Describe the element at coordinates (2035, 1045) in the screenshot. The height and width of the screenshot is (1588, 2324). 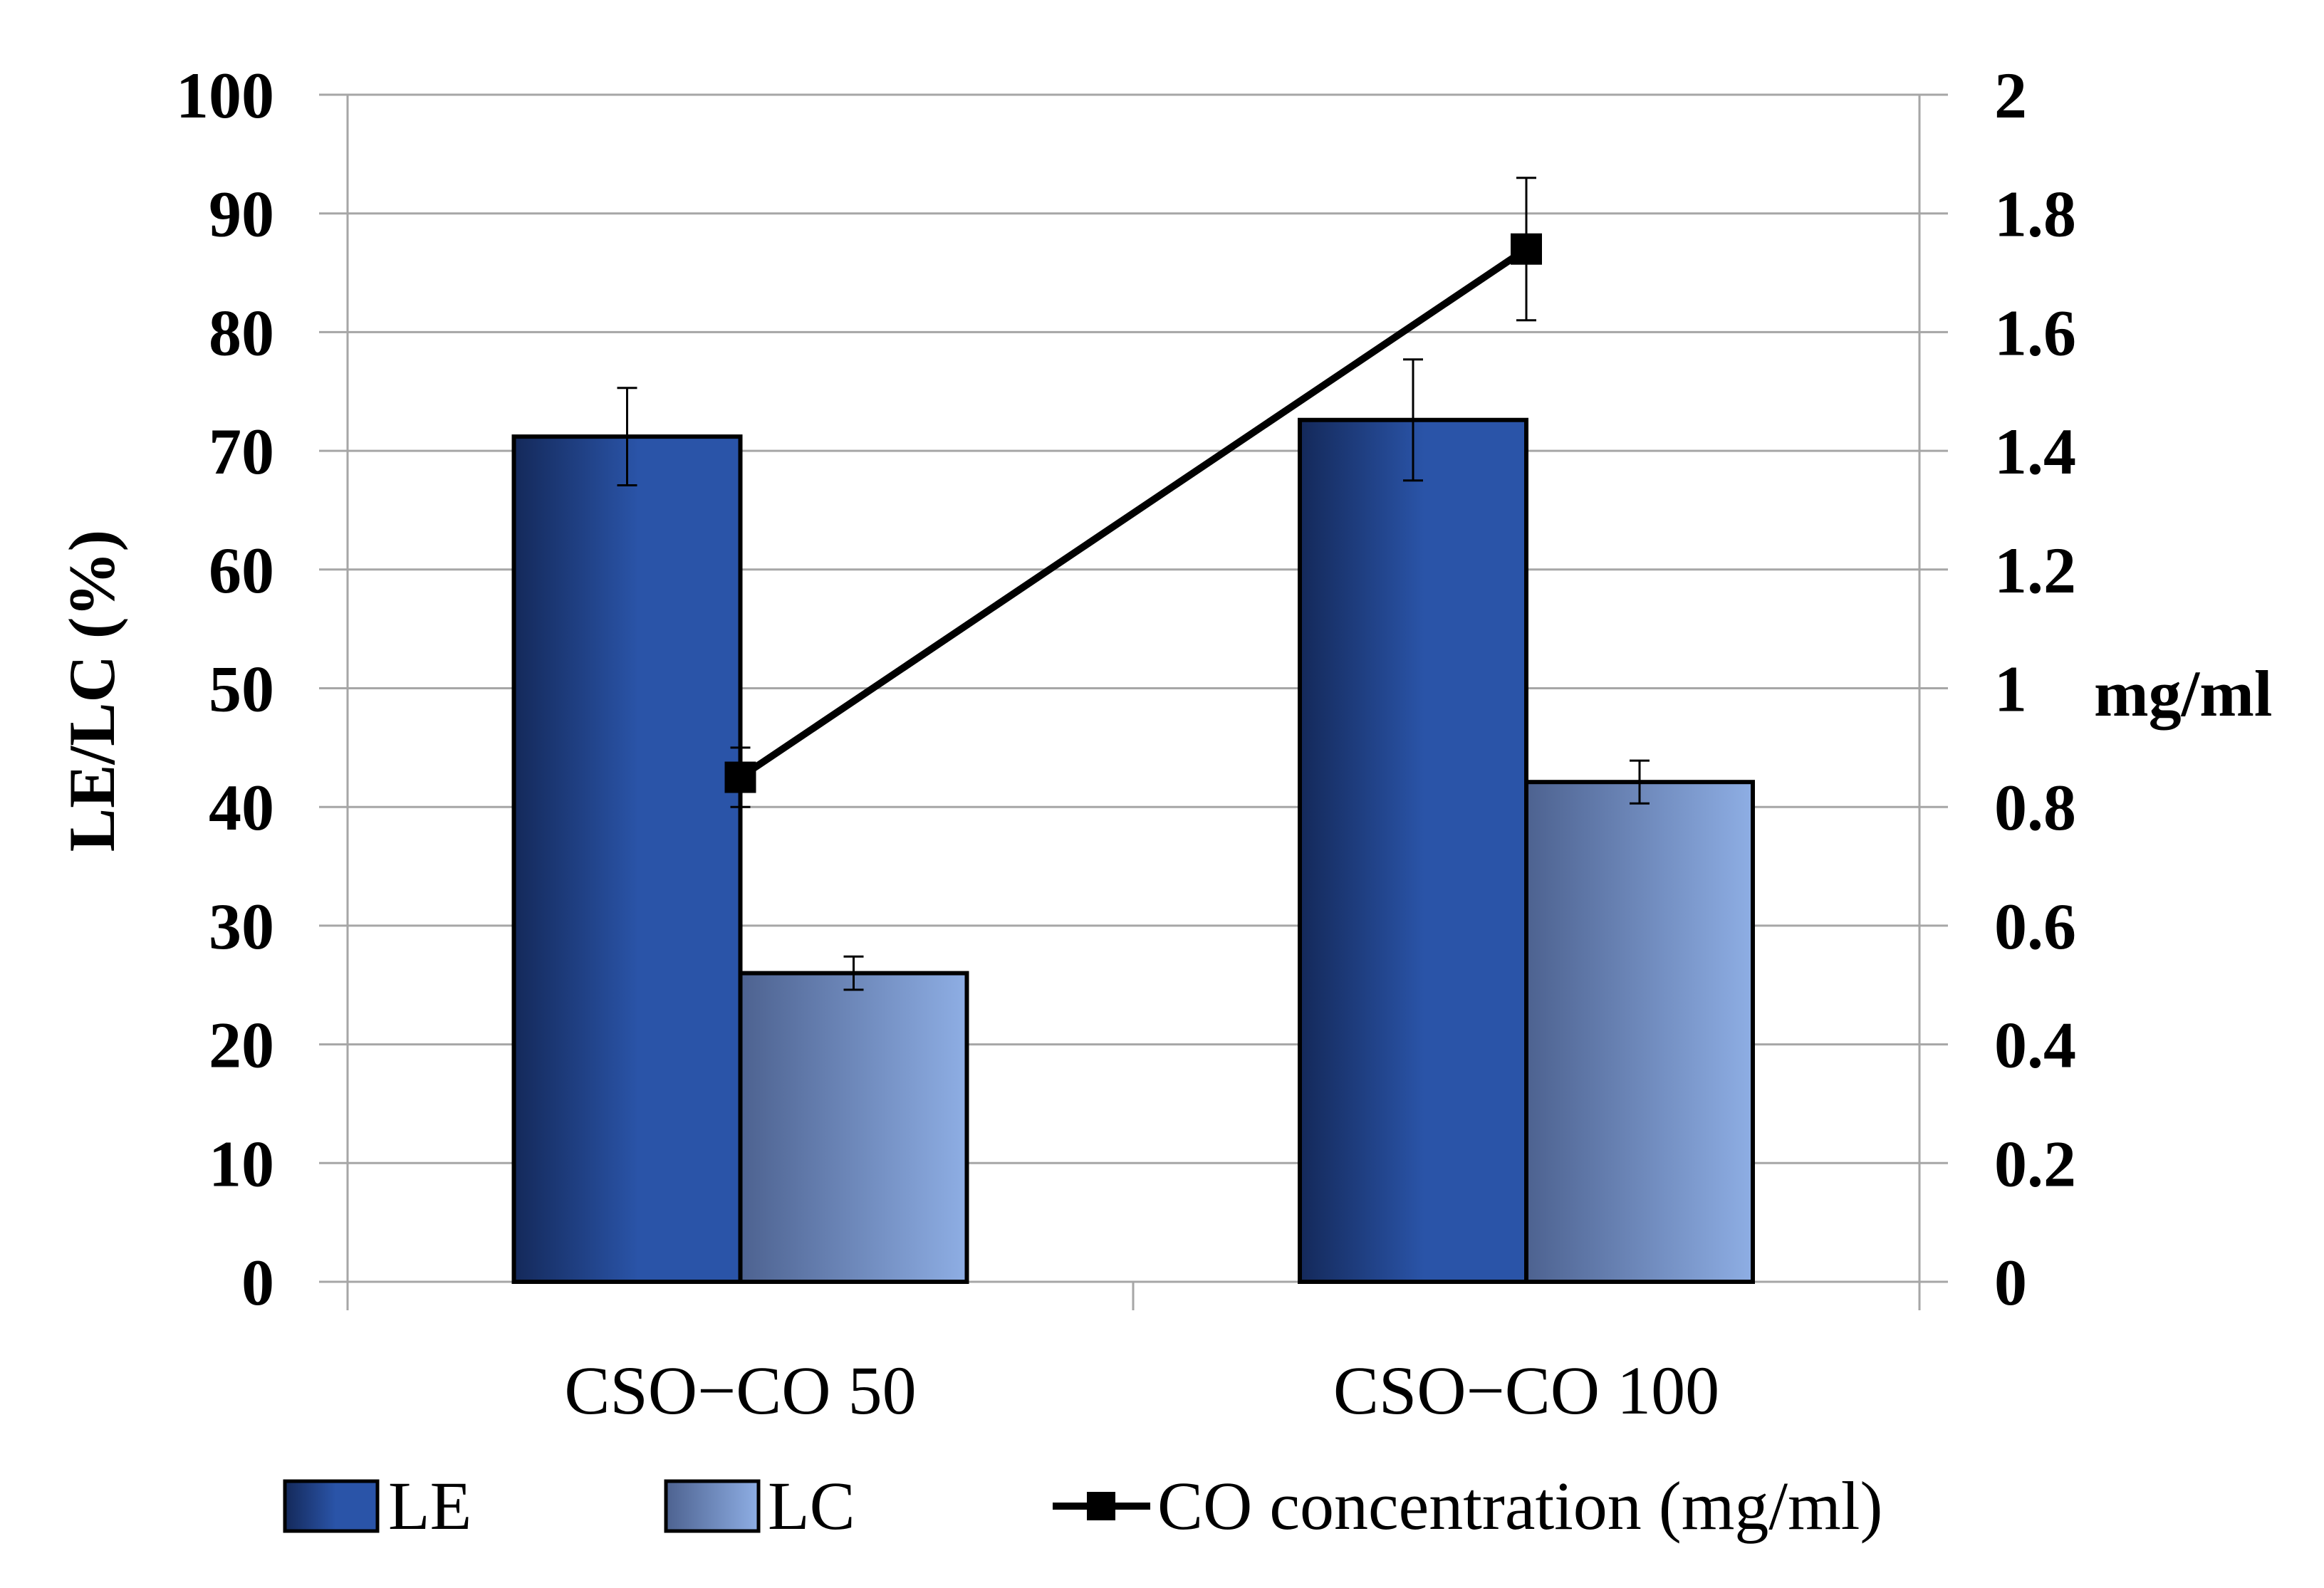
I see `right-tick-label: 0.4` at that location.